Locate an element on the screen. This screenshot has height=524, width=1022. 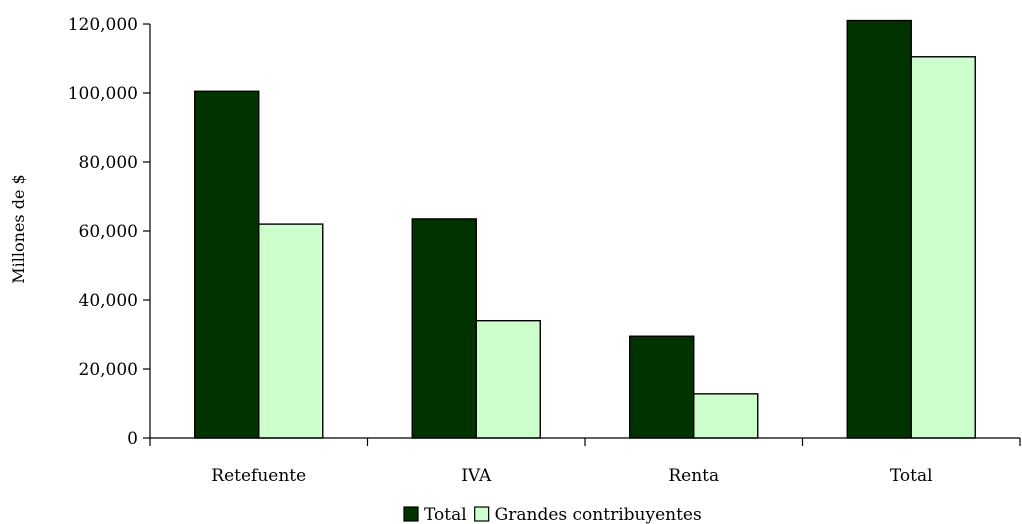
bar-total-total is located at coordinates (879, 229).